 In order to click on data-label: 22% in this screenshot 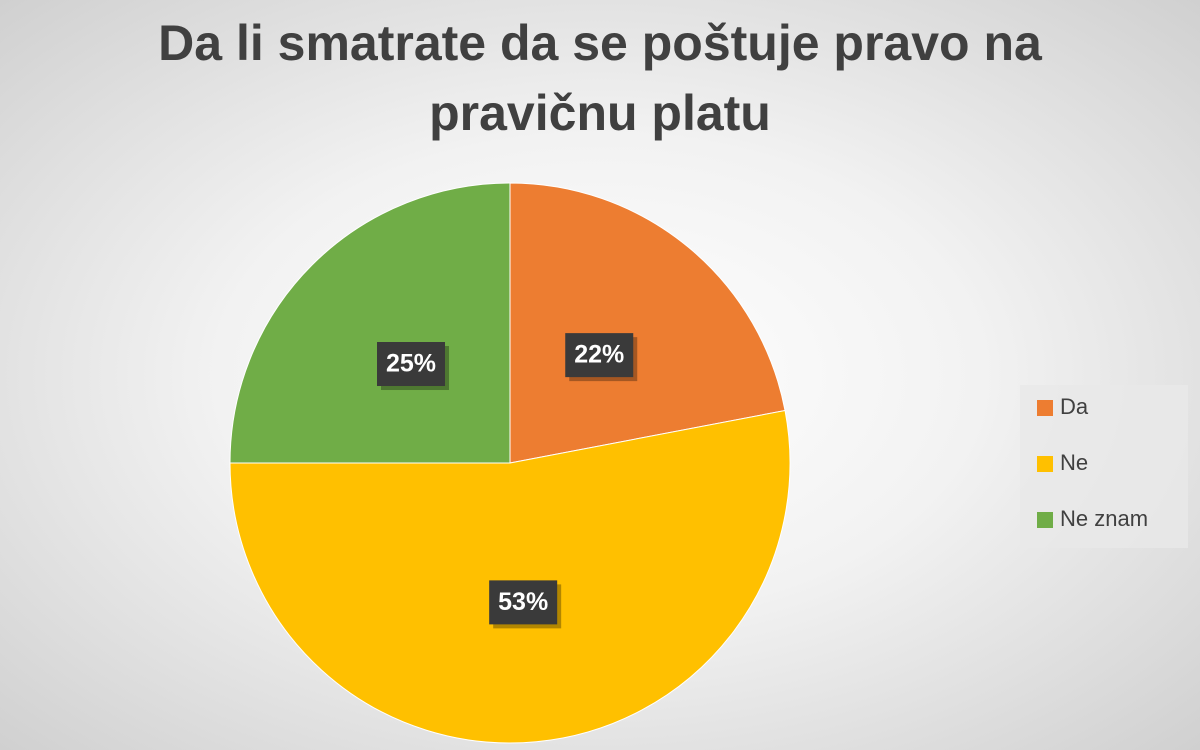, I will do `click(599, 355)`.